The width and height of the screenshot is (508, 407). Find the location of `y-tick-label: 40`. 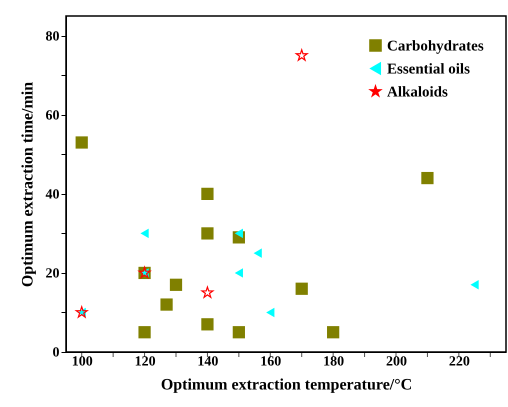

y-tick-label: 40 is located at coordinates (53, 194).